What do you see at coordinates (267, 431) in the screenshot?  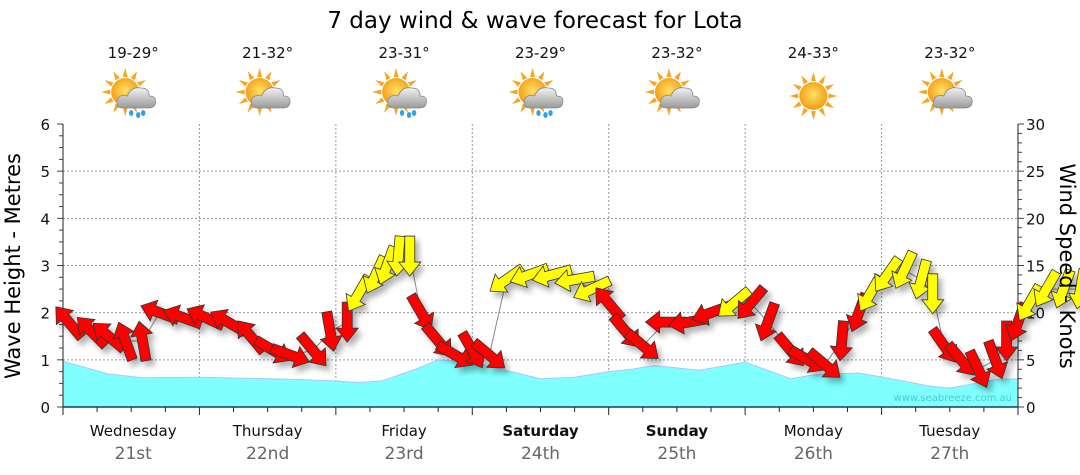 I see `day-name: Thursday` at bounding box center [267, 431].